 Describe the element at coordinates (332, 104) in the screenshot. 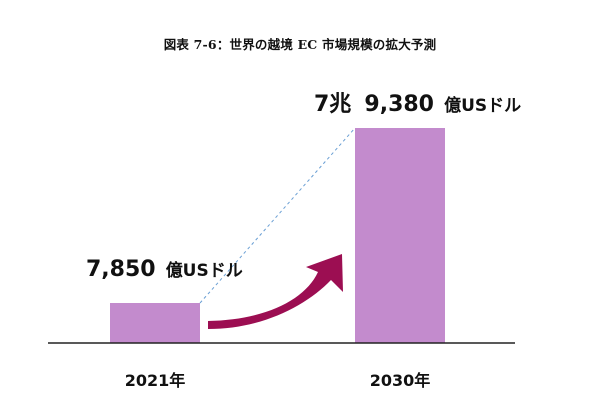

I see `data-label-2030-prefix: 7兆` at that location.